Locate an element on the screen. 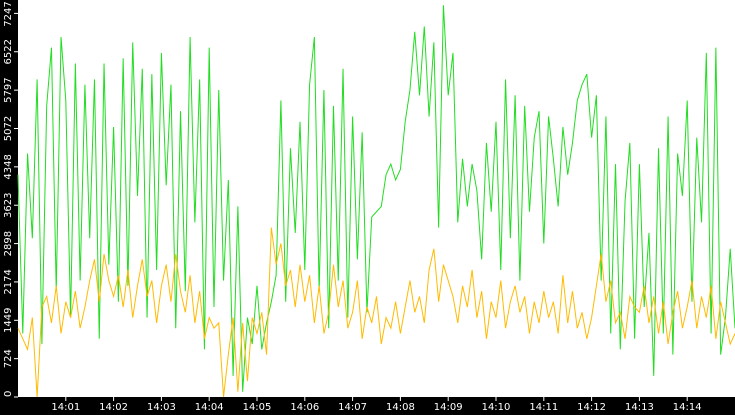 The height and width of the screenshot is (415, 735). y-tick-label: 5072 is located at coordinates (8, 128).